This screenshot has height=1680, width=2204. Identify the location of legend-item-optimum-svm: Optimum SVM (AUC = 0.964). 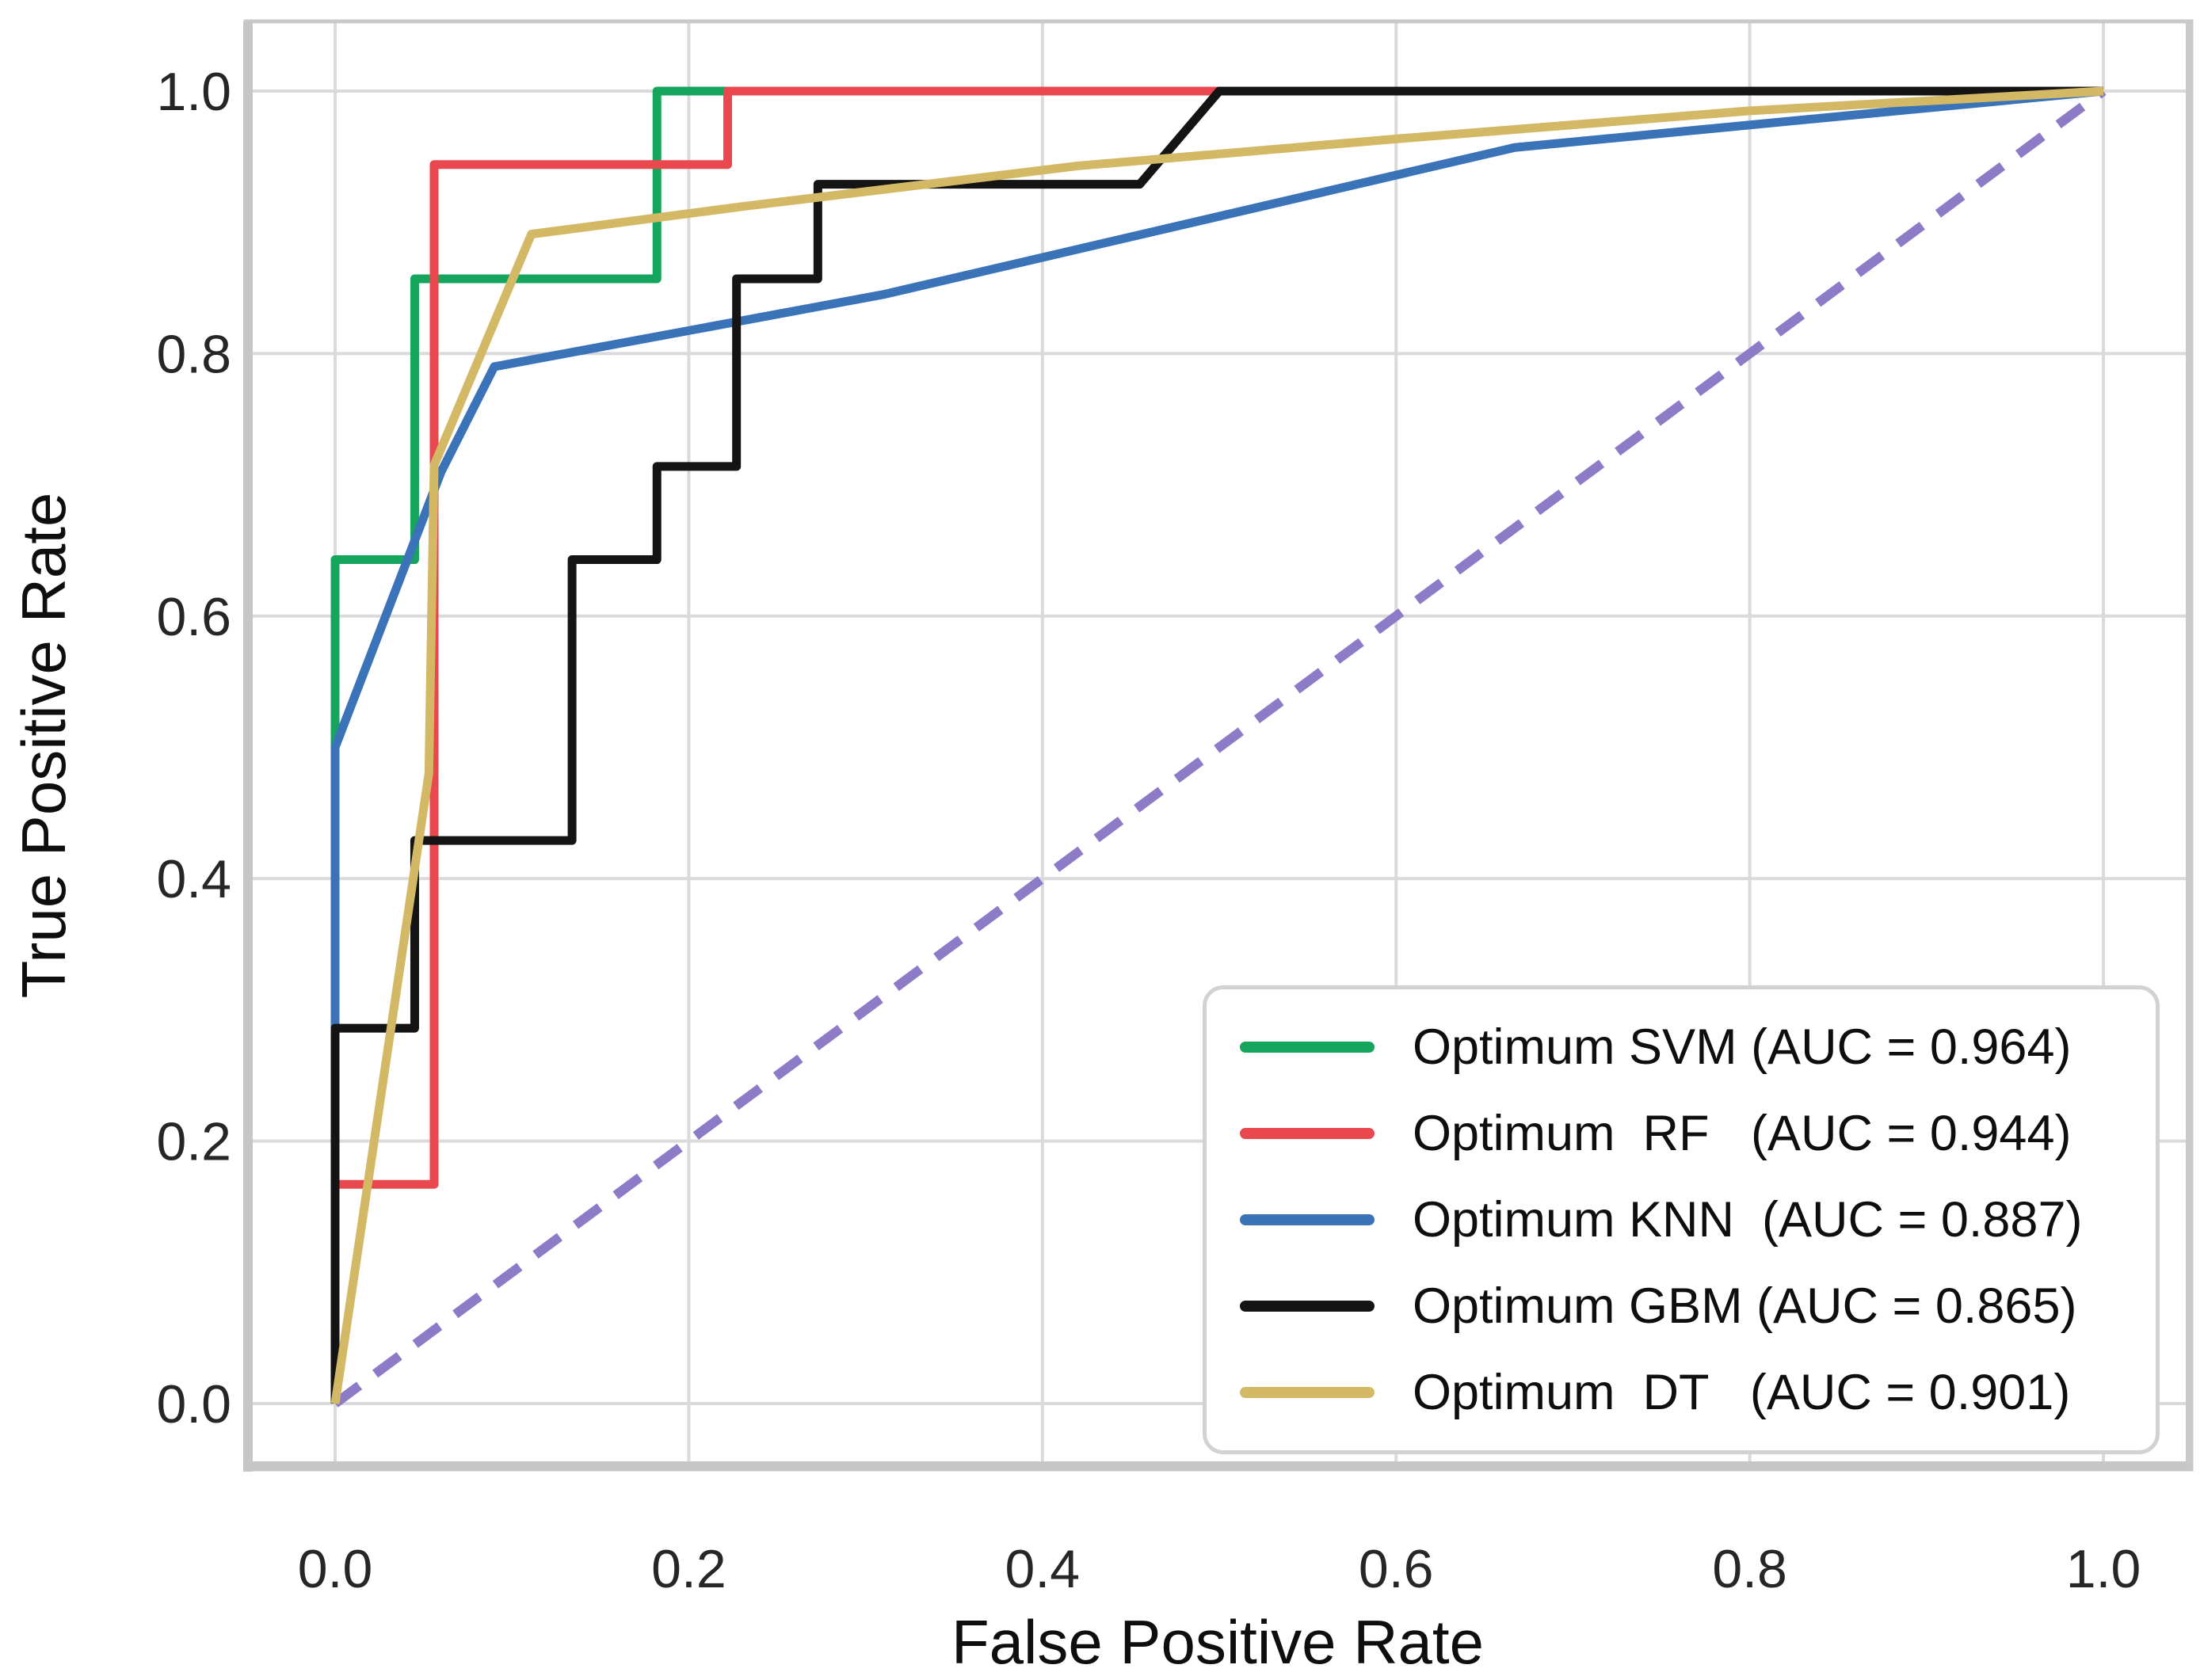
(1698, 1047).